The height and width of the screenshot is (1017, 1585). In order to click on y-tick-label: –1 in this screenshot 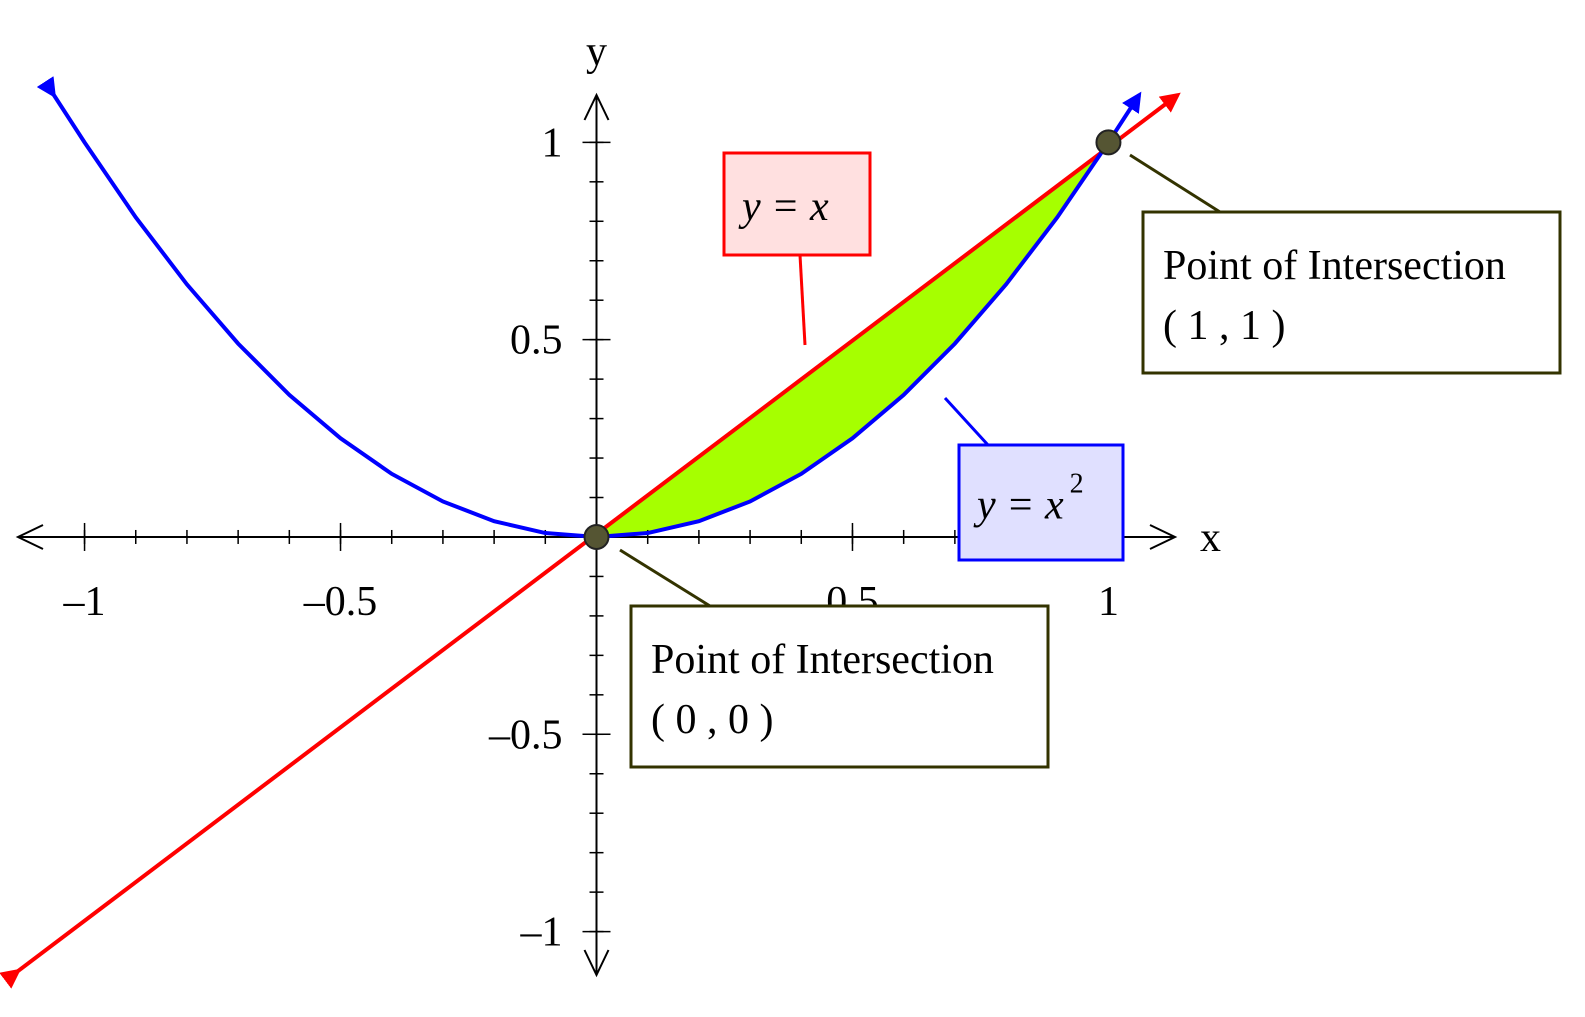, I will do `click(541, 933)`.